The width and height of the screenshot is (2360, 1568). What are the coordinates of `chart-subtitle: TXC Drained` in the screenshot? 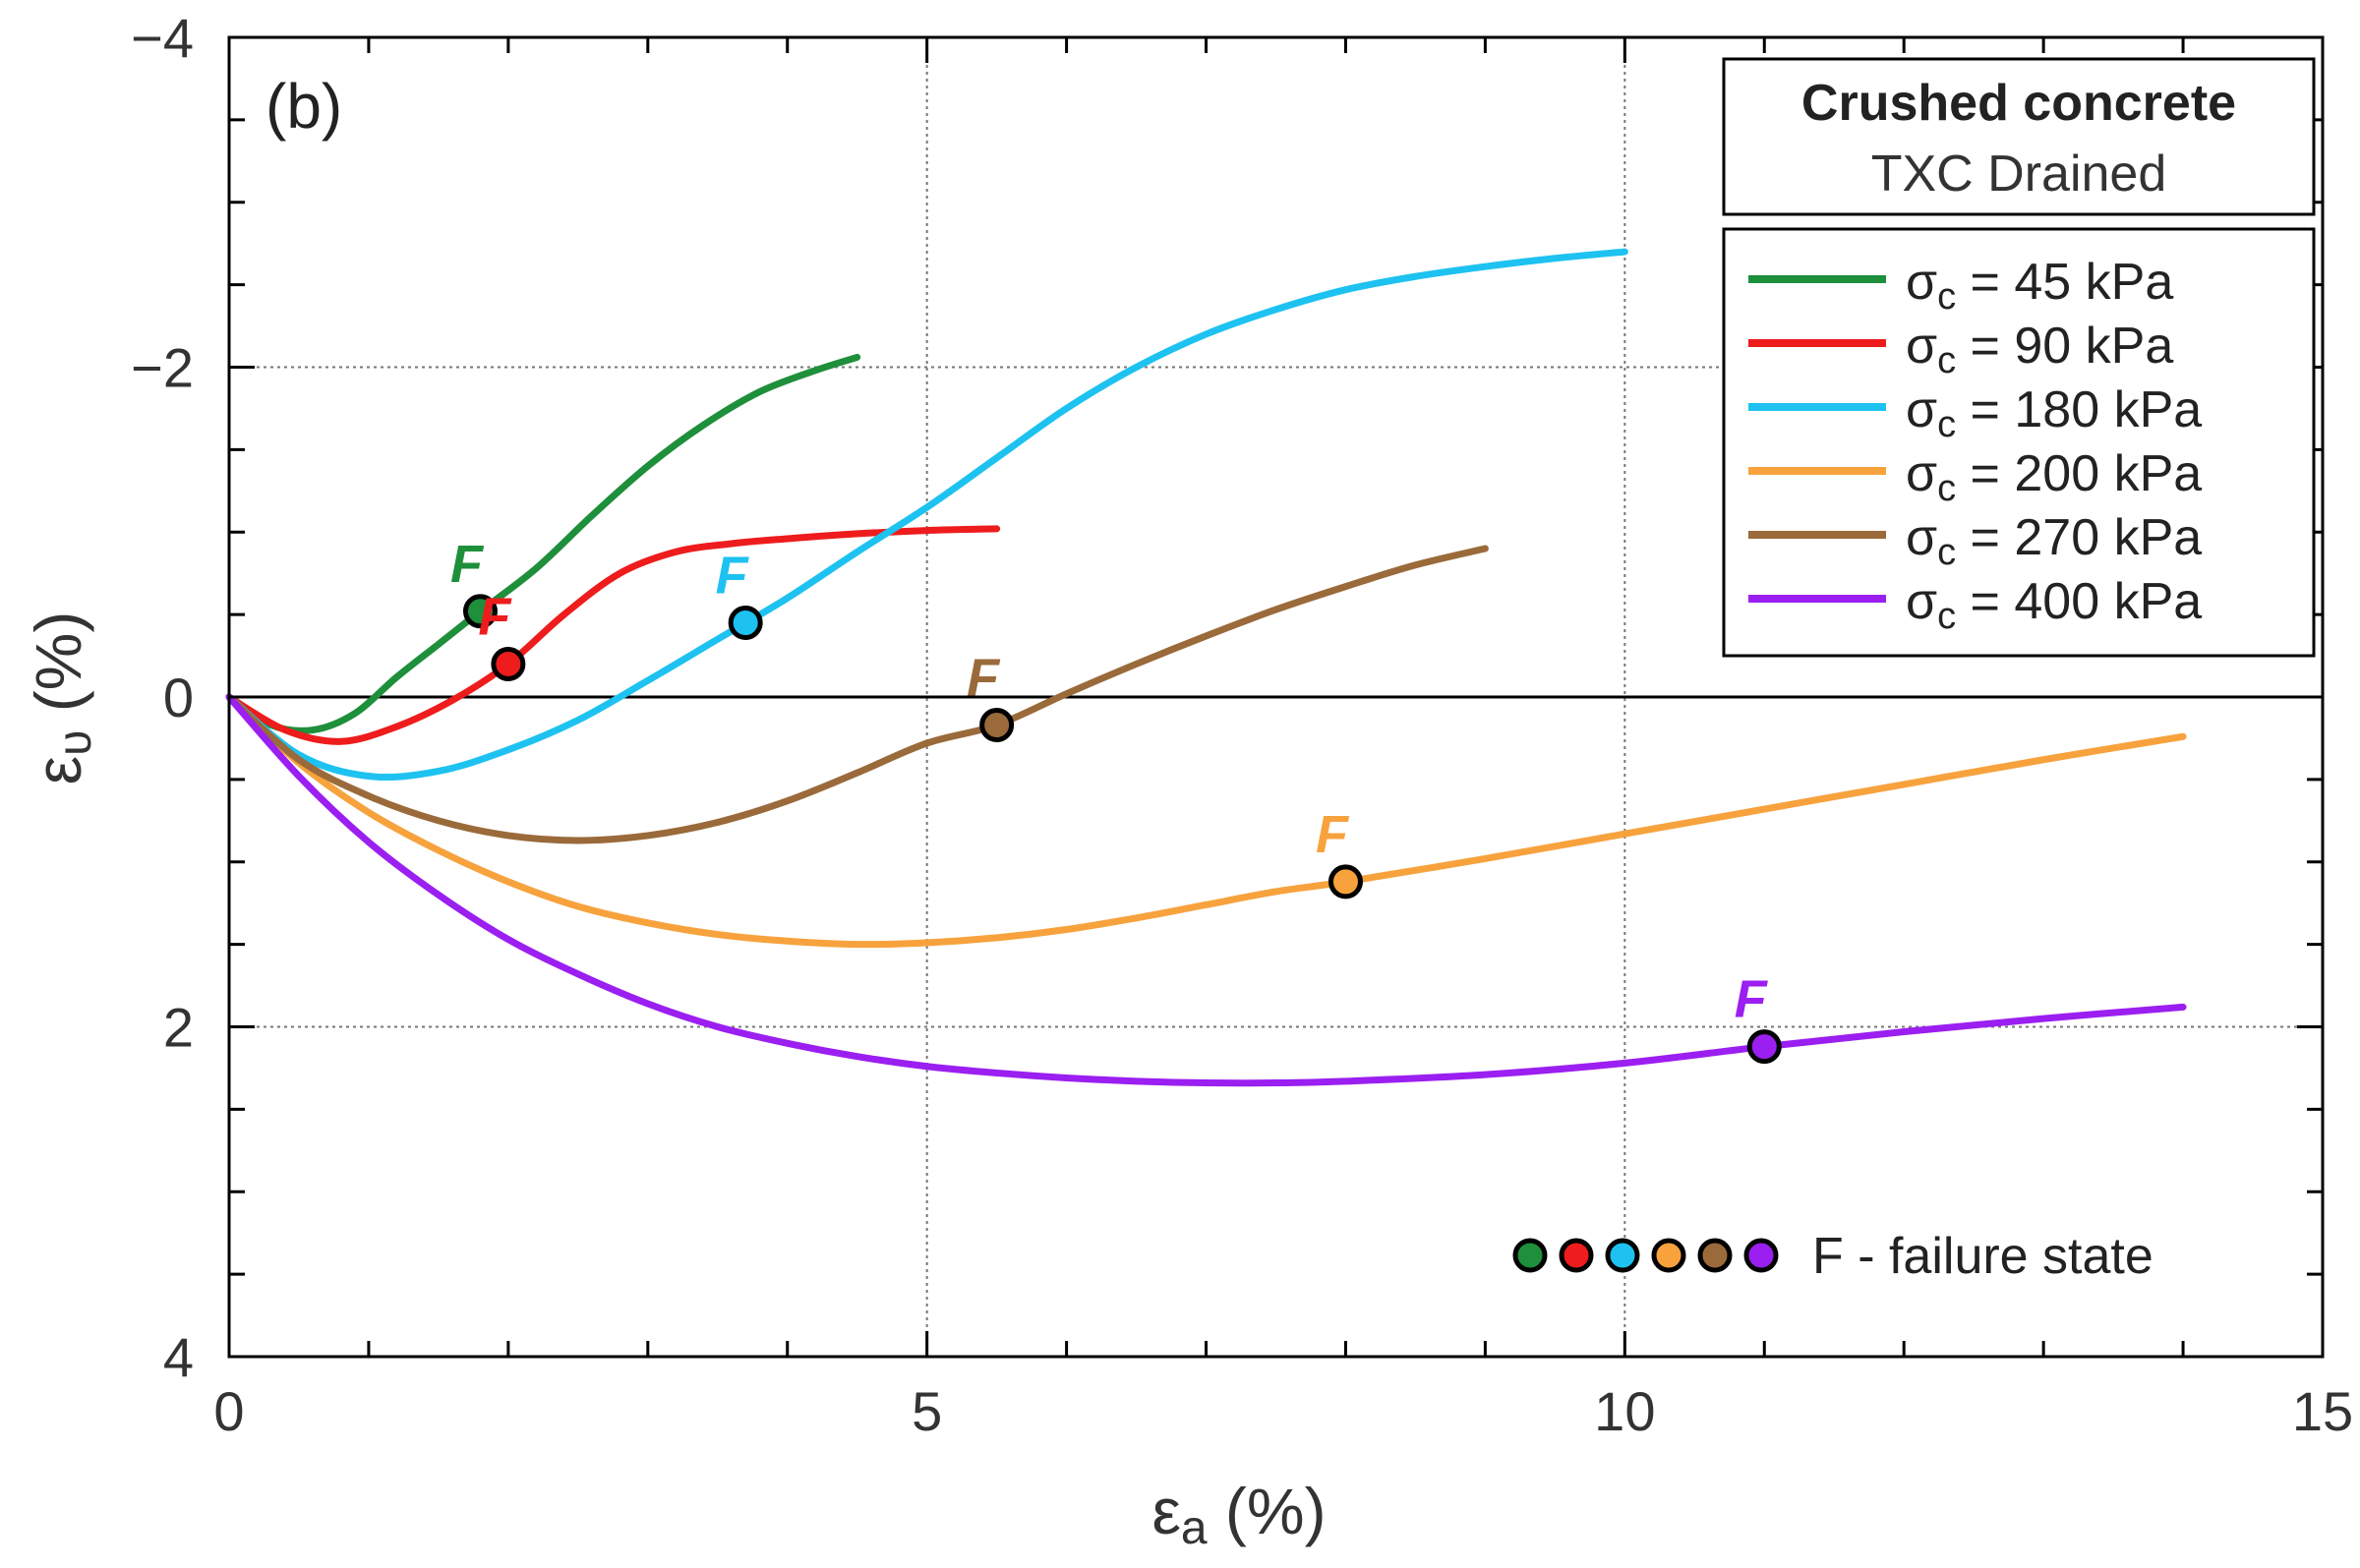 It's located at (2019, 174).